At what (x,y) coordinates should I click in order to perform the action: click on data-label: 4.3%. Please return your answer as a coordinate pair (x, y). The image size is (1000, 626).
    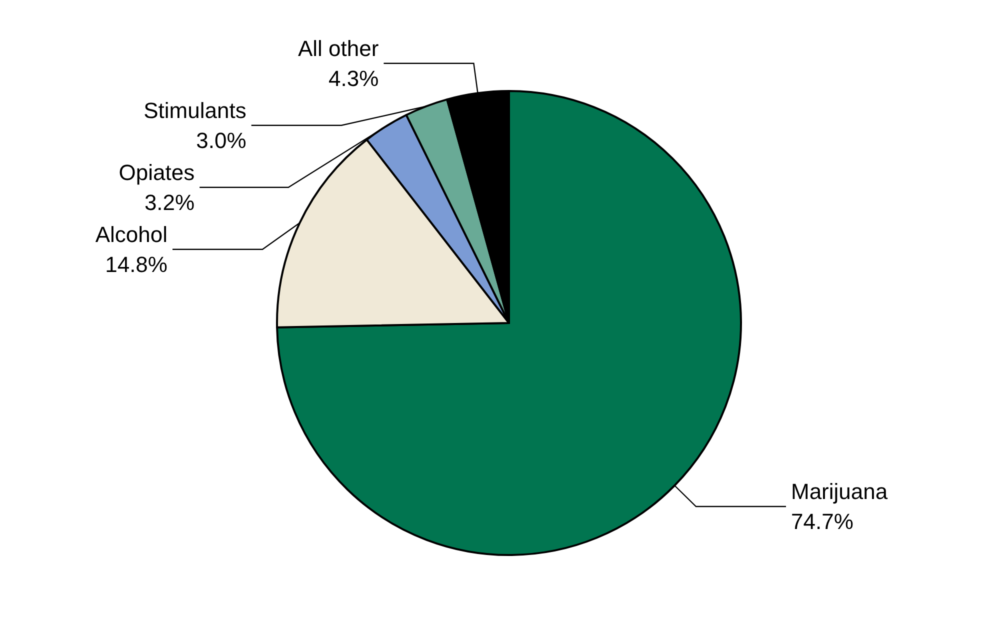
    Looking at the image, I should click on (353, 78).